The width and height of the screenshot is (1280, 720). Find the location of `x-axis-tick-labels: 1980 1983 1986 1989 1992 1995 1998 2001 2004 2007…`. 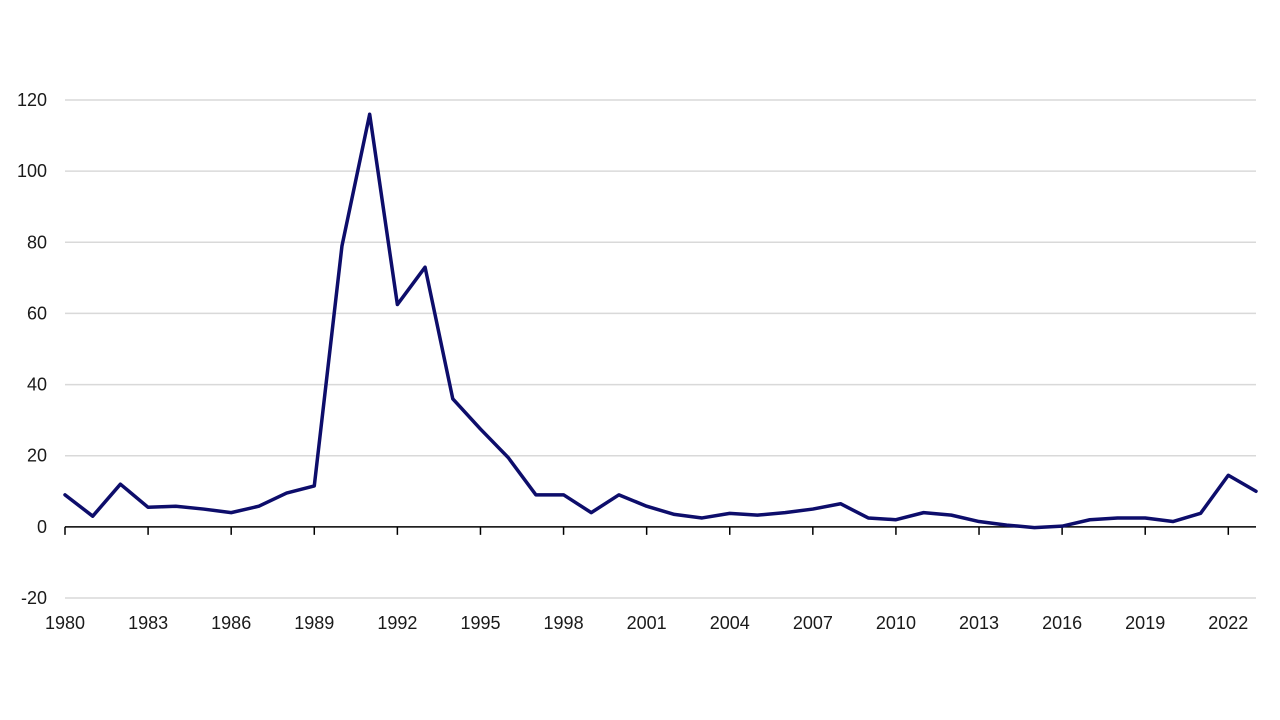

x-axis-tick-labels: 1980 1983 1986 1989 1992 1995 1998 2001 2004 2007… is located at coordinates (646, 623).